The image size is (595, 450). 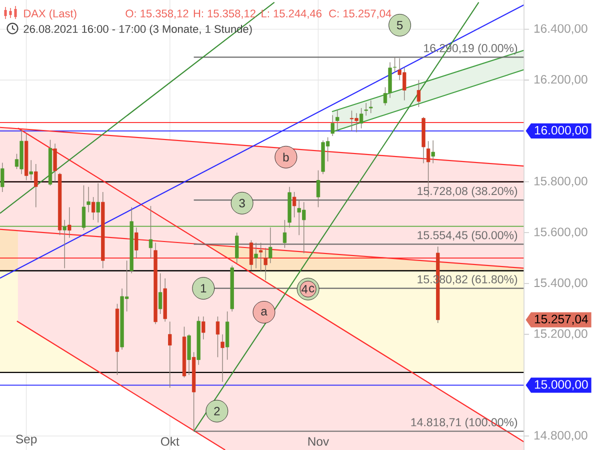 What do you see at coordinates (360, 14) in the screenshot?
I see `annotation: C: 15.257,04` at bounding box center [360, 14].